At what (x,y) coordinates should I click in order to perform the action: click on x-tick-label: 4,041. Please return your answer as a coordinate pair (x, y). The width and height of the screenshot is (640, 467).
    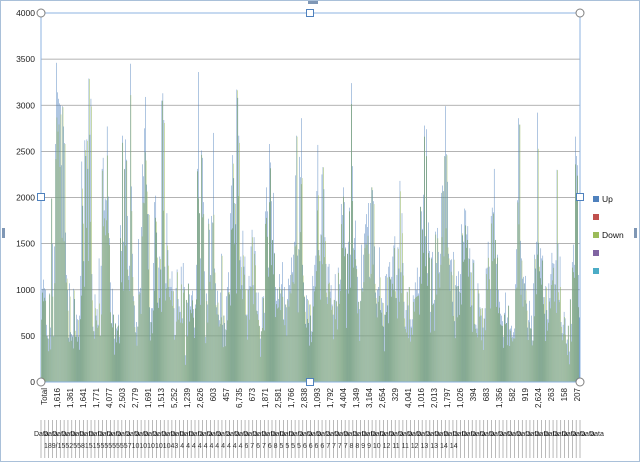
    Looking at the image, I should click on (408, 397).